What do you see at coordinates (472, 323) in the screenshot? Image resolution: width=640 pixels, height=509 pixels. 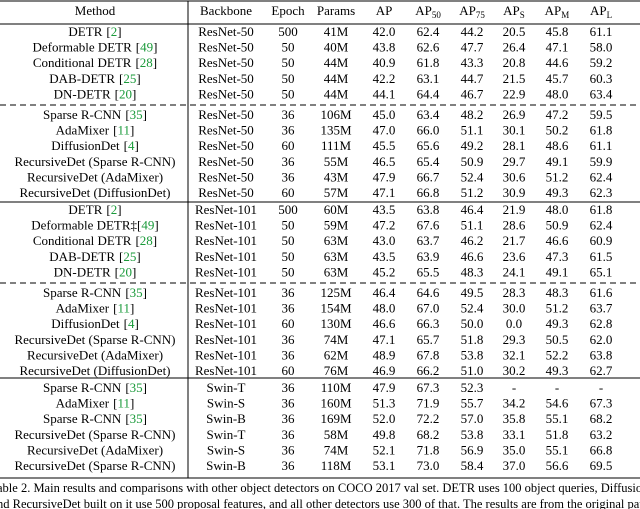 I see `table-cell: 50.0` at bounding box center [472, 323].